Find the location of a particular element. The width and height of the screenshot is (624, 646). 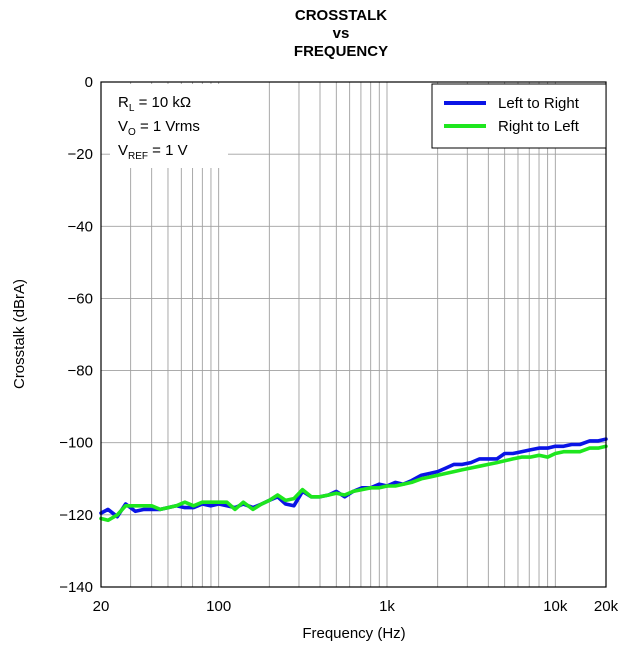

title-line-1: CROSSTALK is located at coordinates (341, 15).